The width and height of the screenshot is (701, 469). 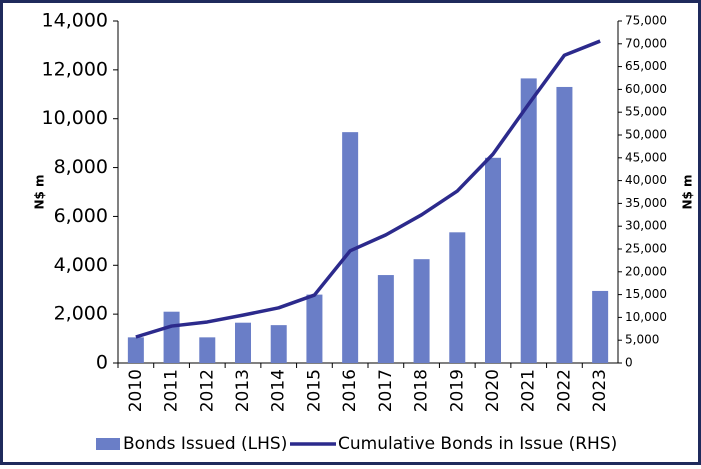 What do you see at coordinates (646, 180) in the screenshot?
I see `y2-tick-label: 40,000` at bounding box center [646, 180].